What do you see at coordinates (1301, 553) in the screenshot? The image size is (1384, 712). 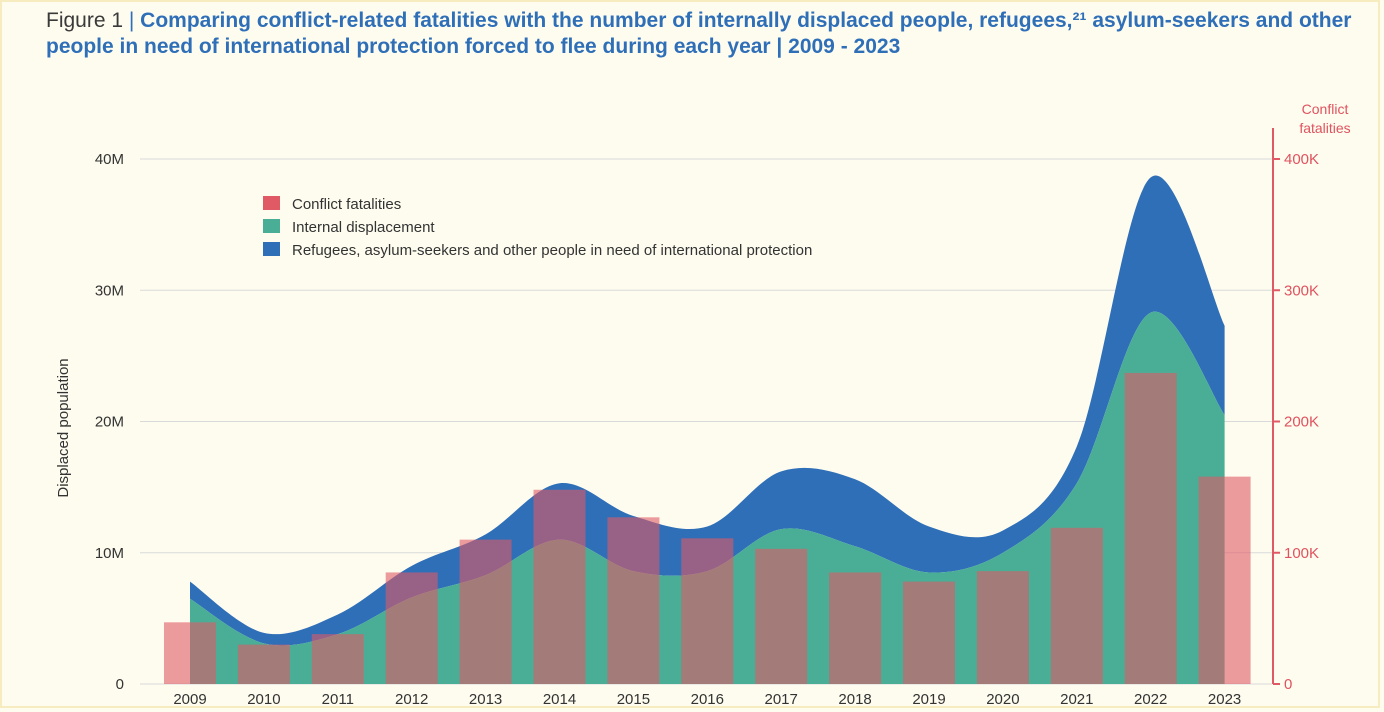 I see `y-right-tick-label: 100K` at bounding box center [1301, 553].